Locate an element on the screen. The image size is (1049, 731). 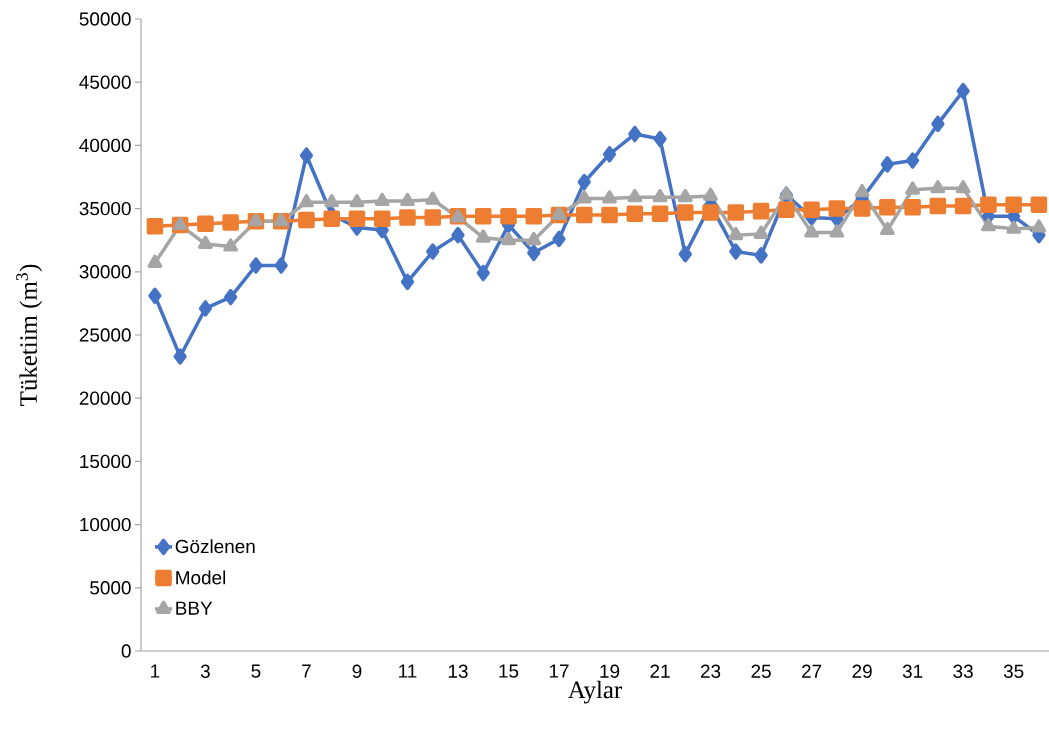
x-tick-label: 9 is located at coordinates (357, 671).